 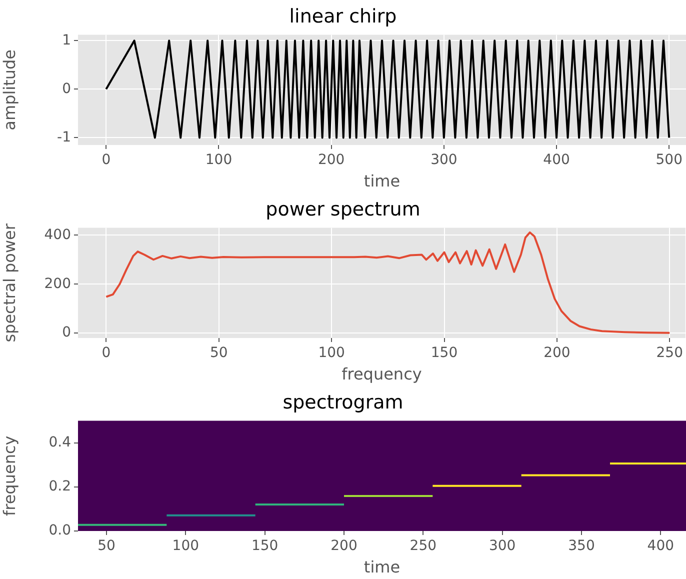 What do you see at coordinates (382, 374) in the screenshot?
I see `x-axis-title: frequency` at bounding box center [382, 374].